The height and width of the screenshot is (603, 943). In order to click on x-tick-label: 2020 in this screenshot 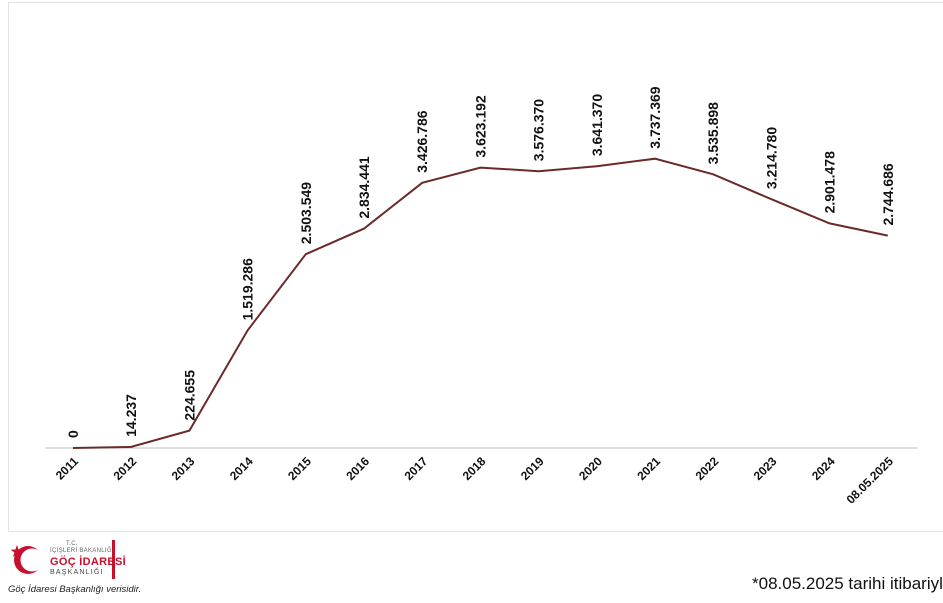, I will do `click(590, 468)`.